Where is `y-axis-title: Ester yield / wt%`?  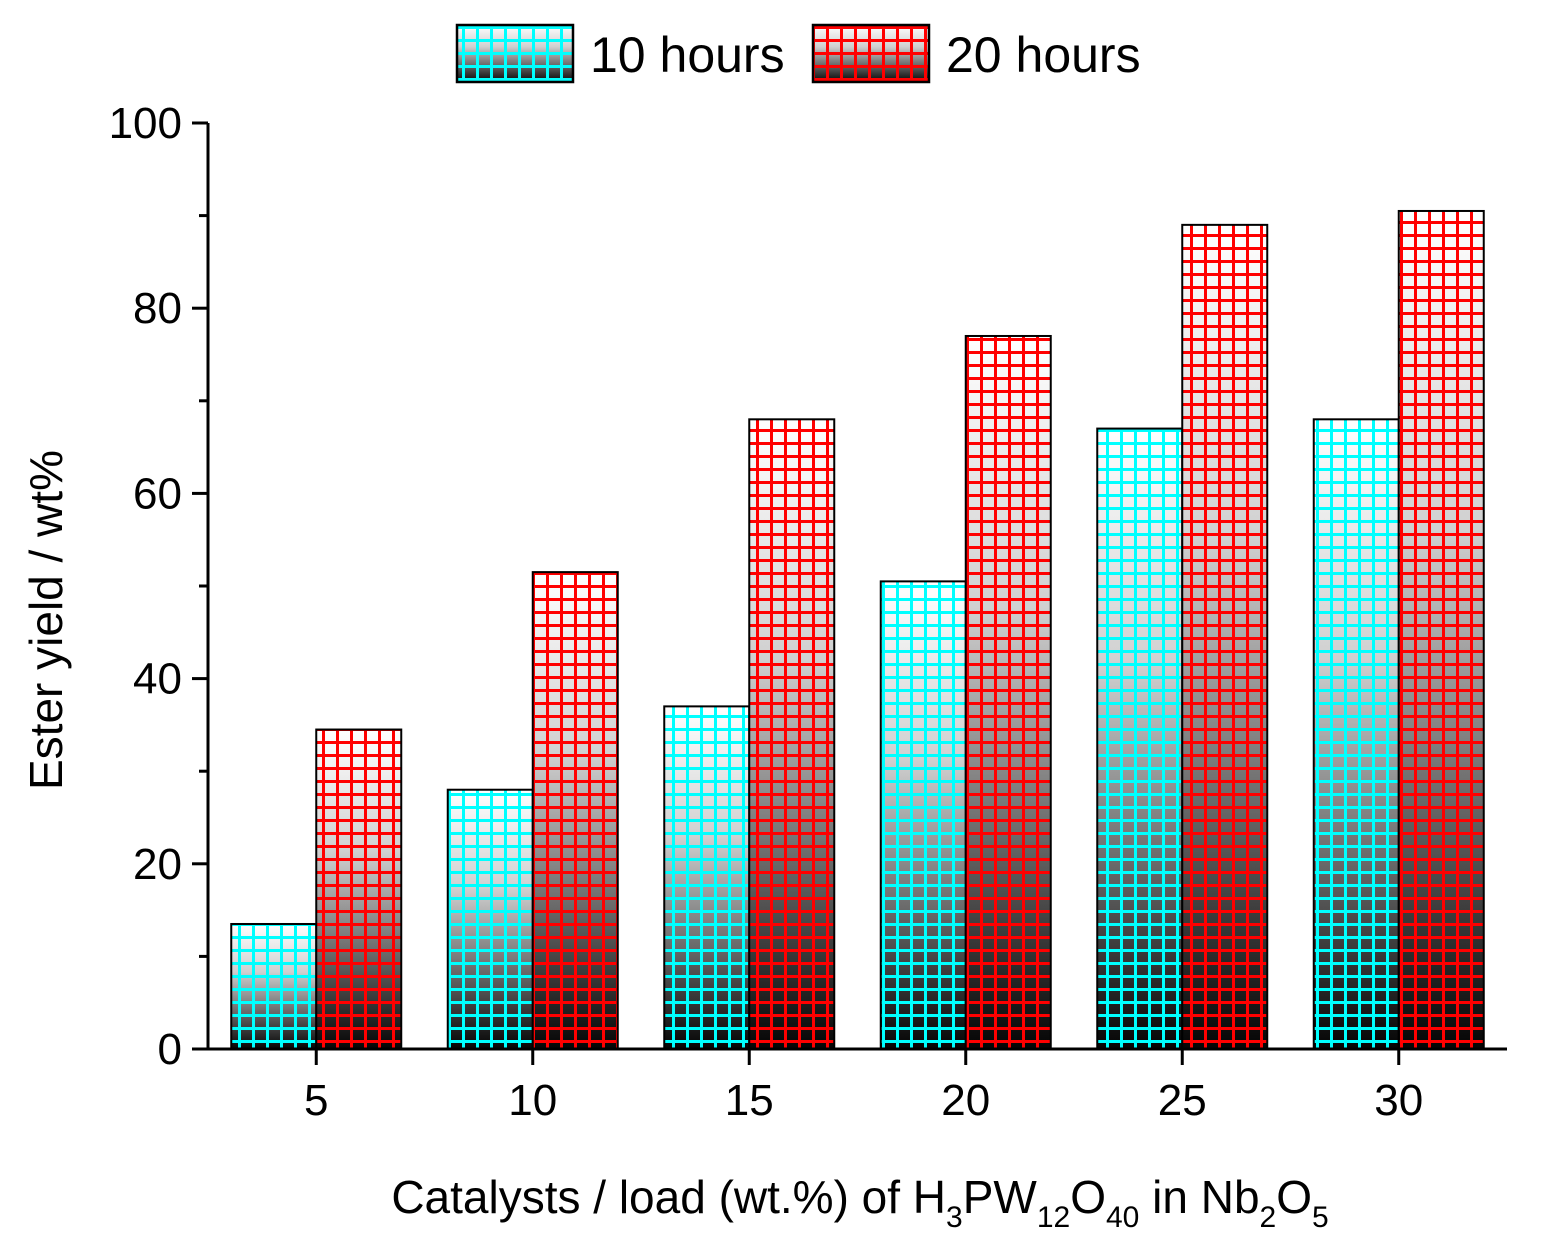
y-axis-title: Ester yield / wt% is located at coordinates (46, 620).